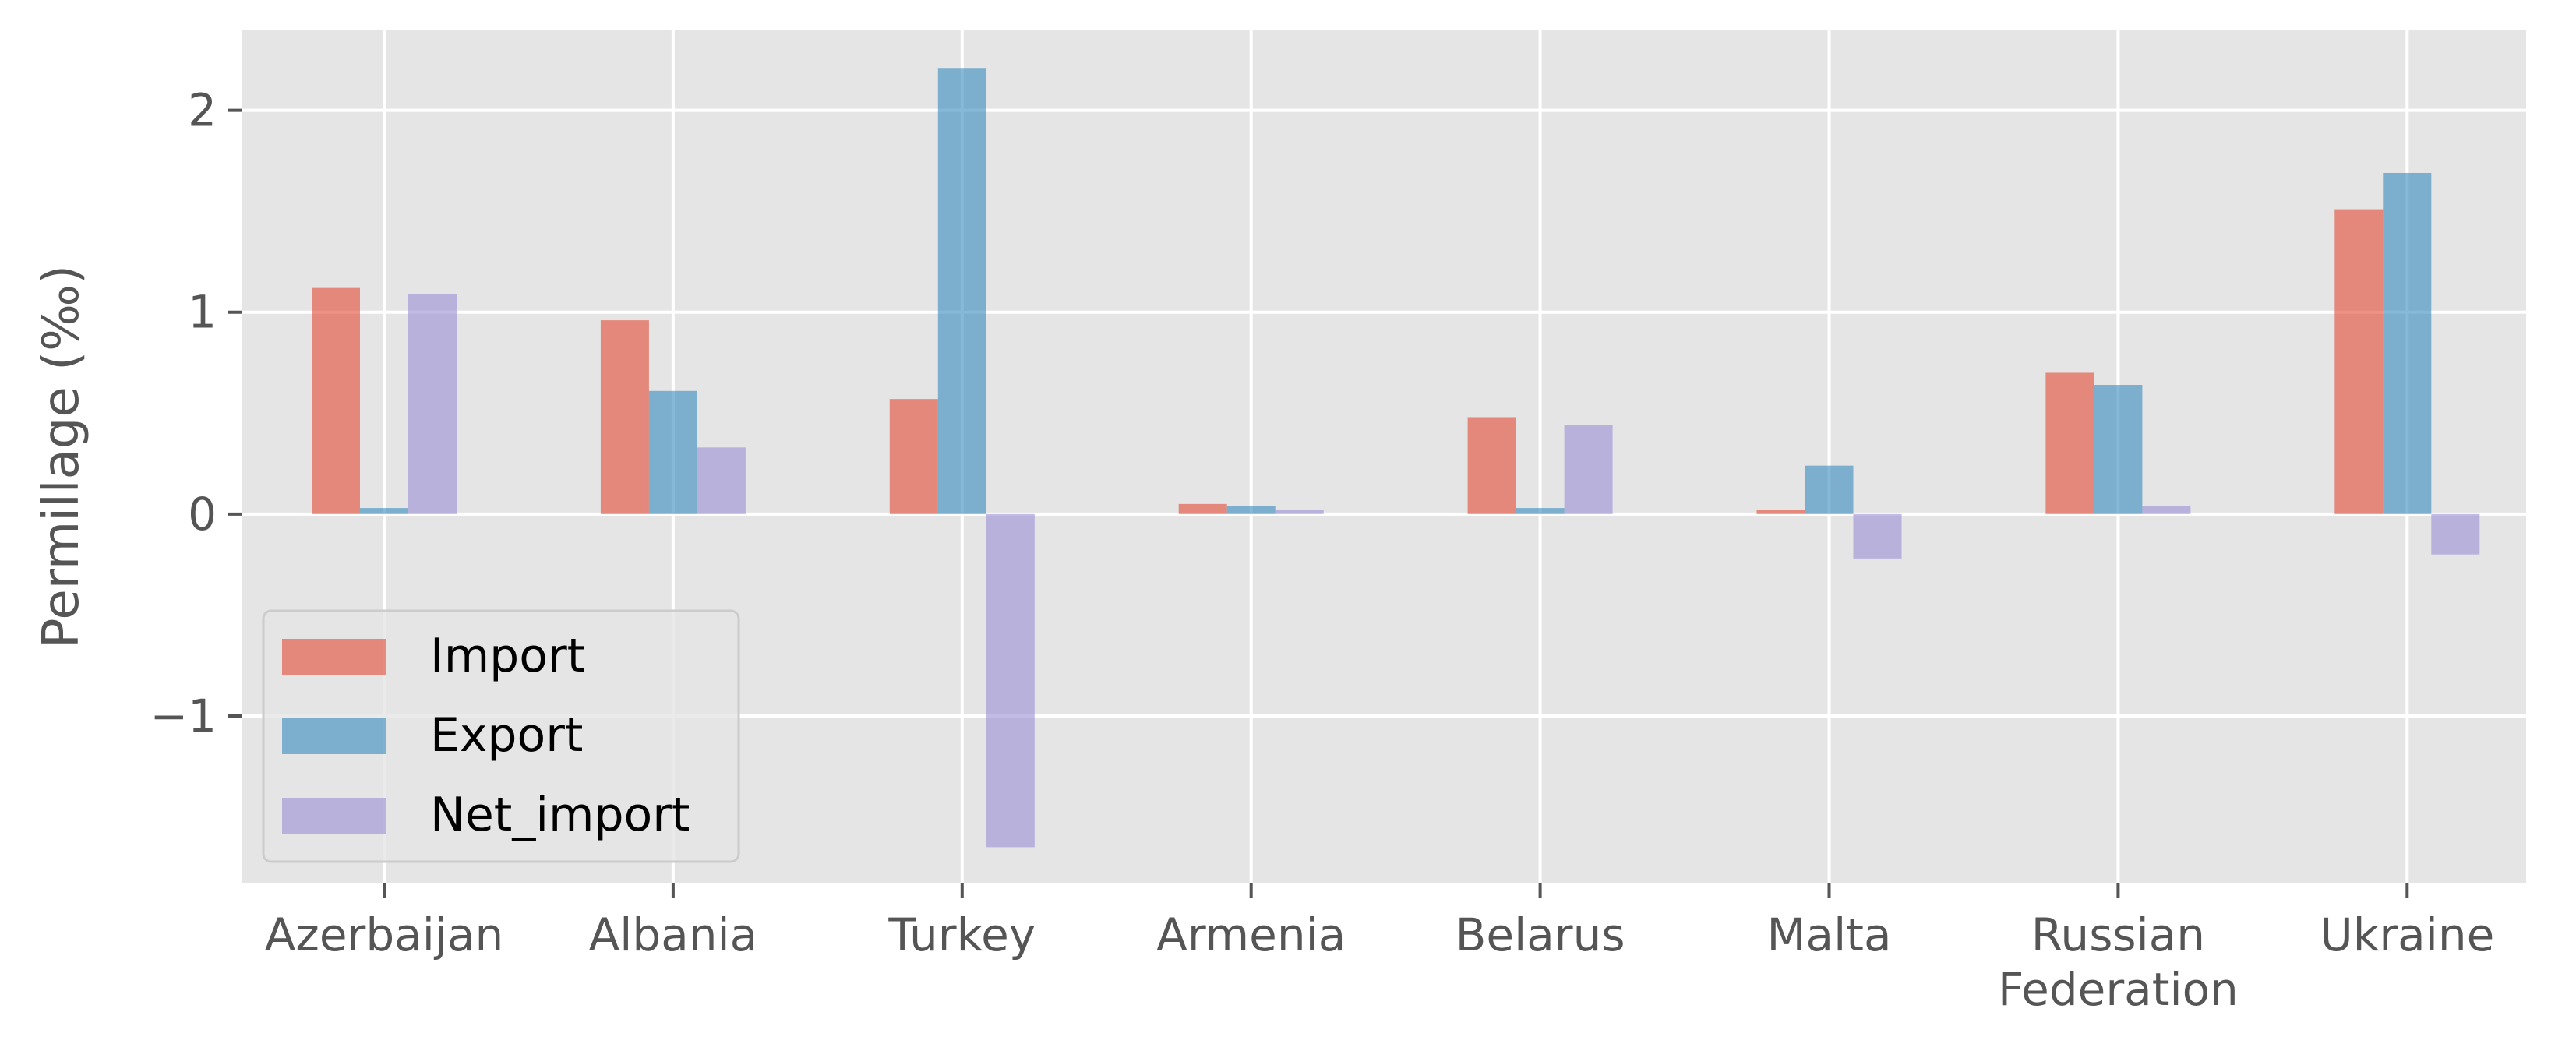 The image size is (2576, 1058). What do you see at coordinates (2118, 934) in the screenshot?
I see `x-tick-label: Russian` at bounding box center [2118, 934].